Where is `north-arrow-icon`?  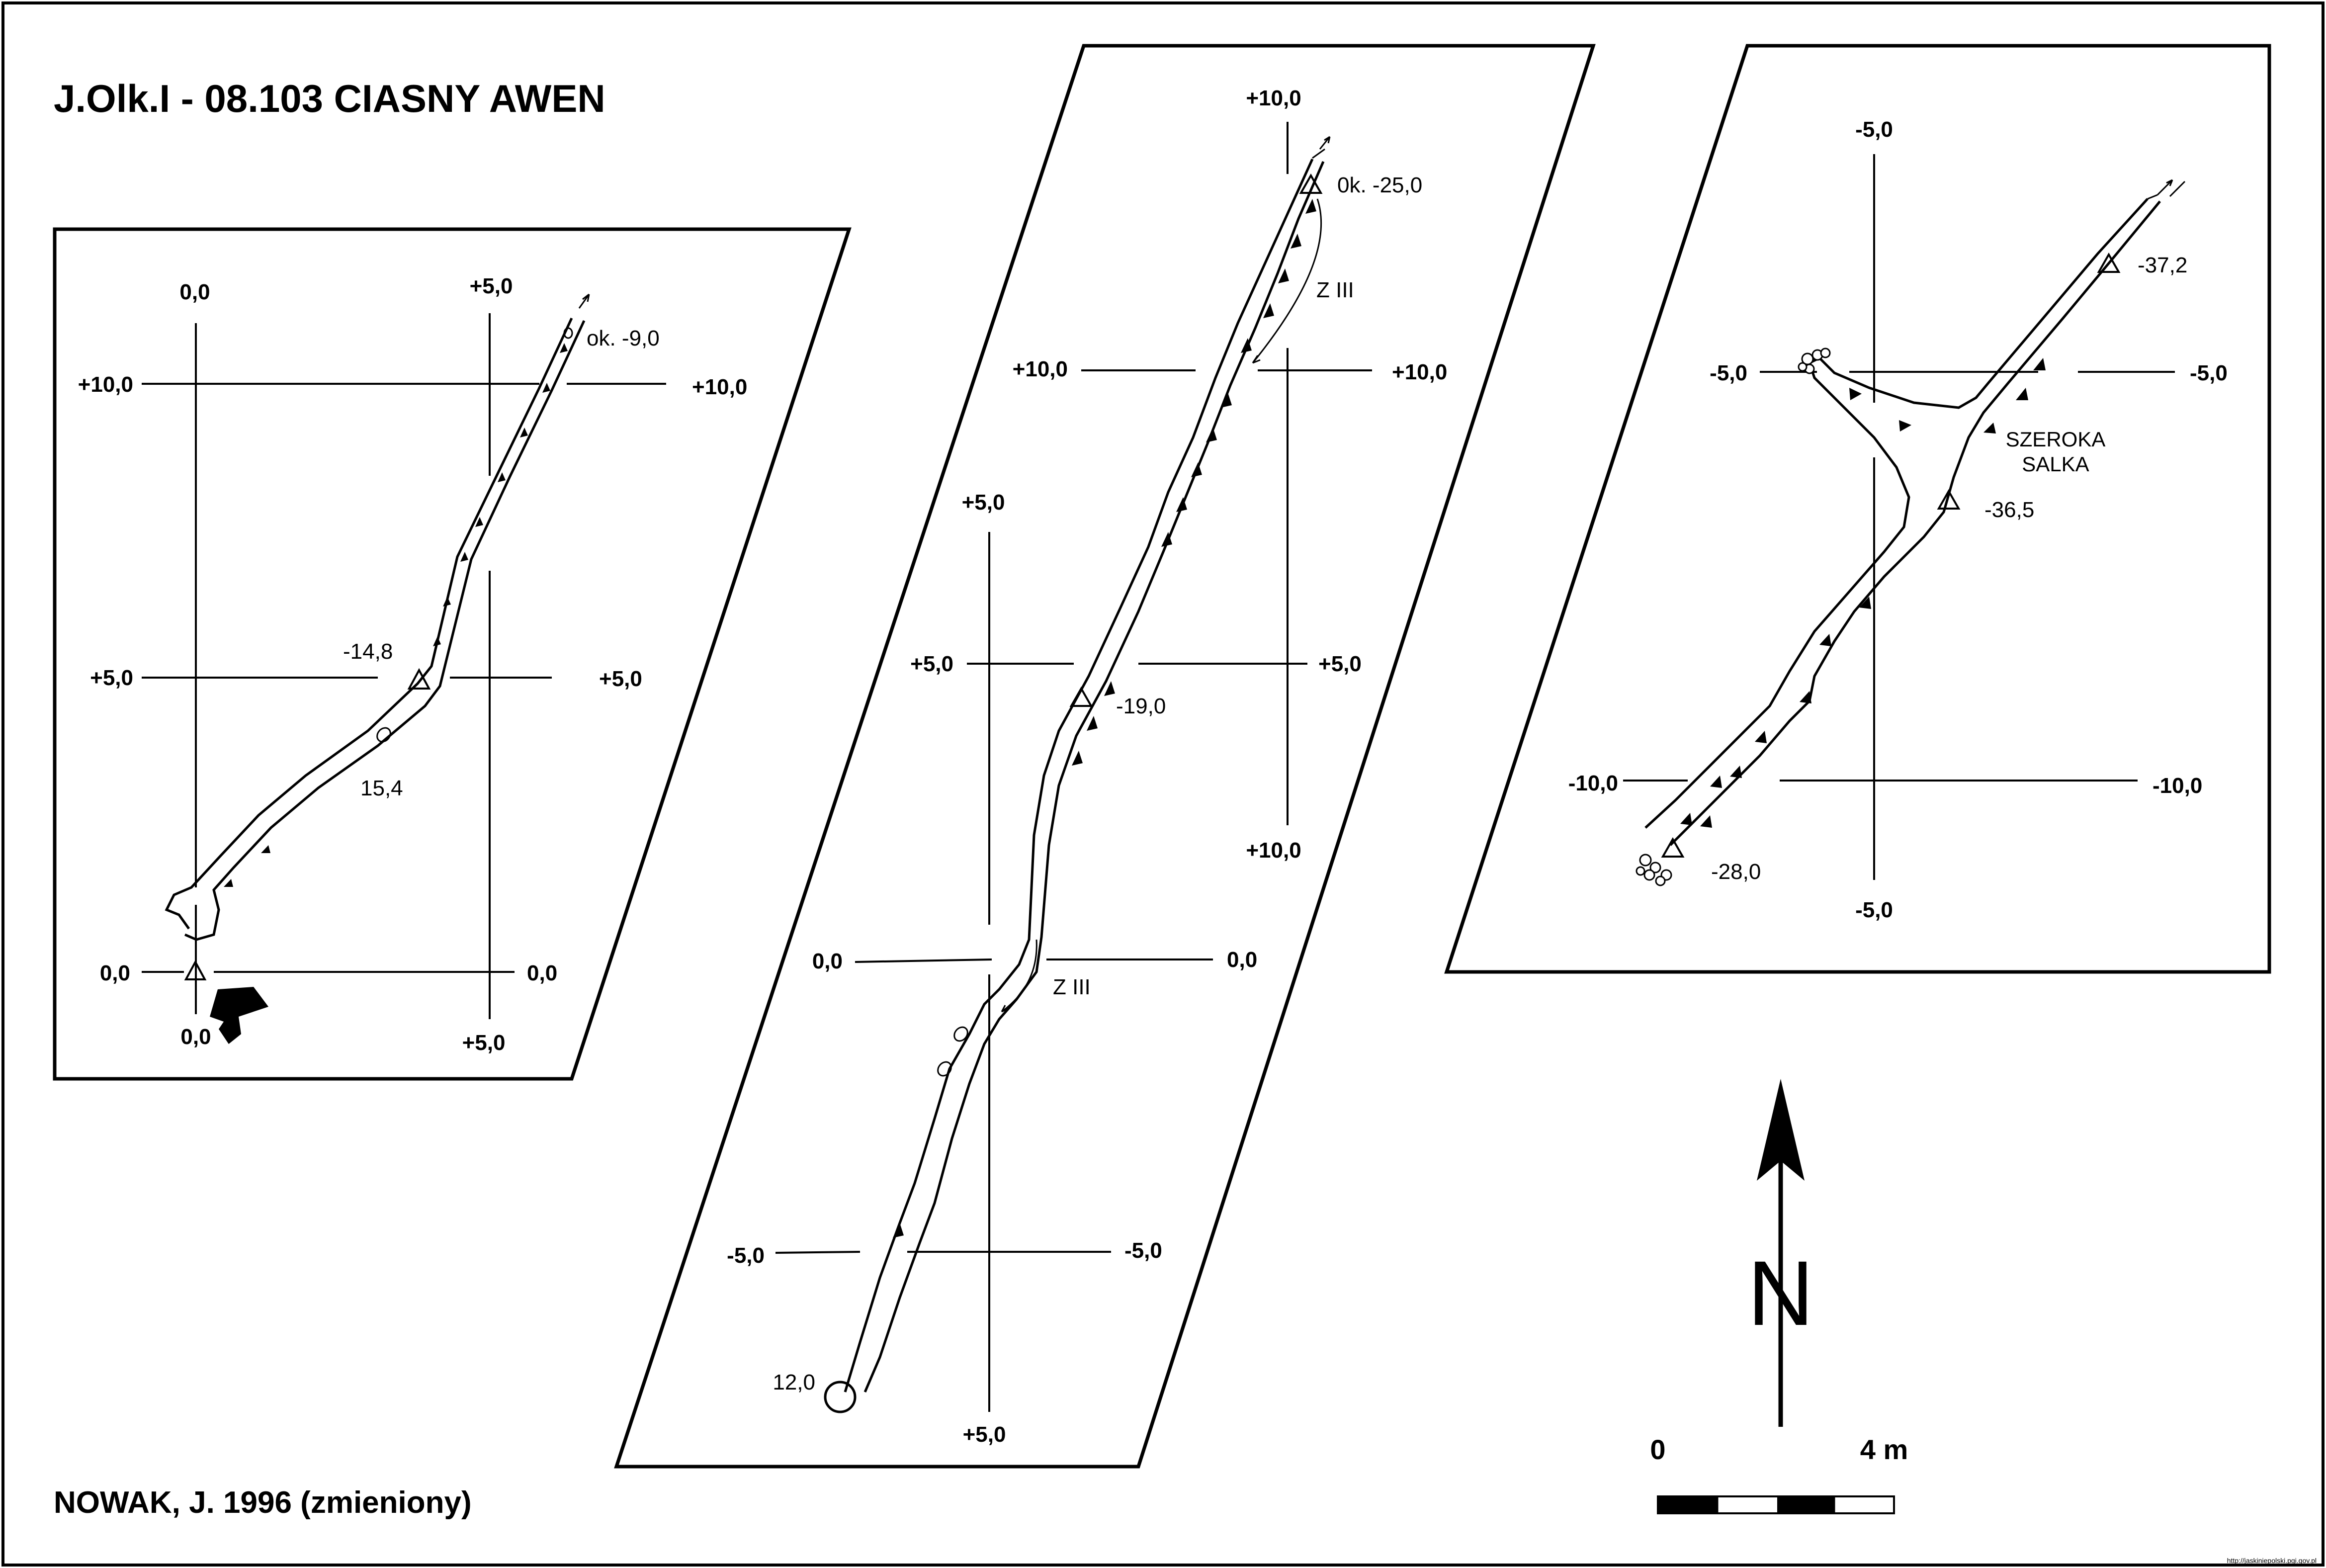
north-arrow-icon is located at coordinates (1781, 1253).